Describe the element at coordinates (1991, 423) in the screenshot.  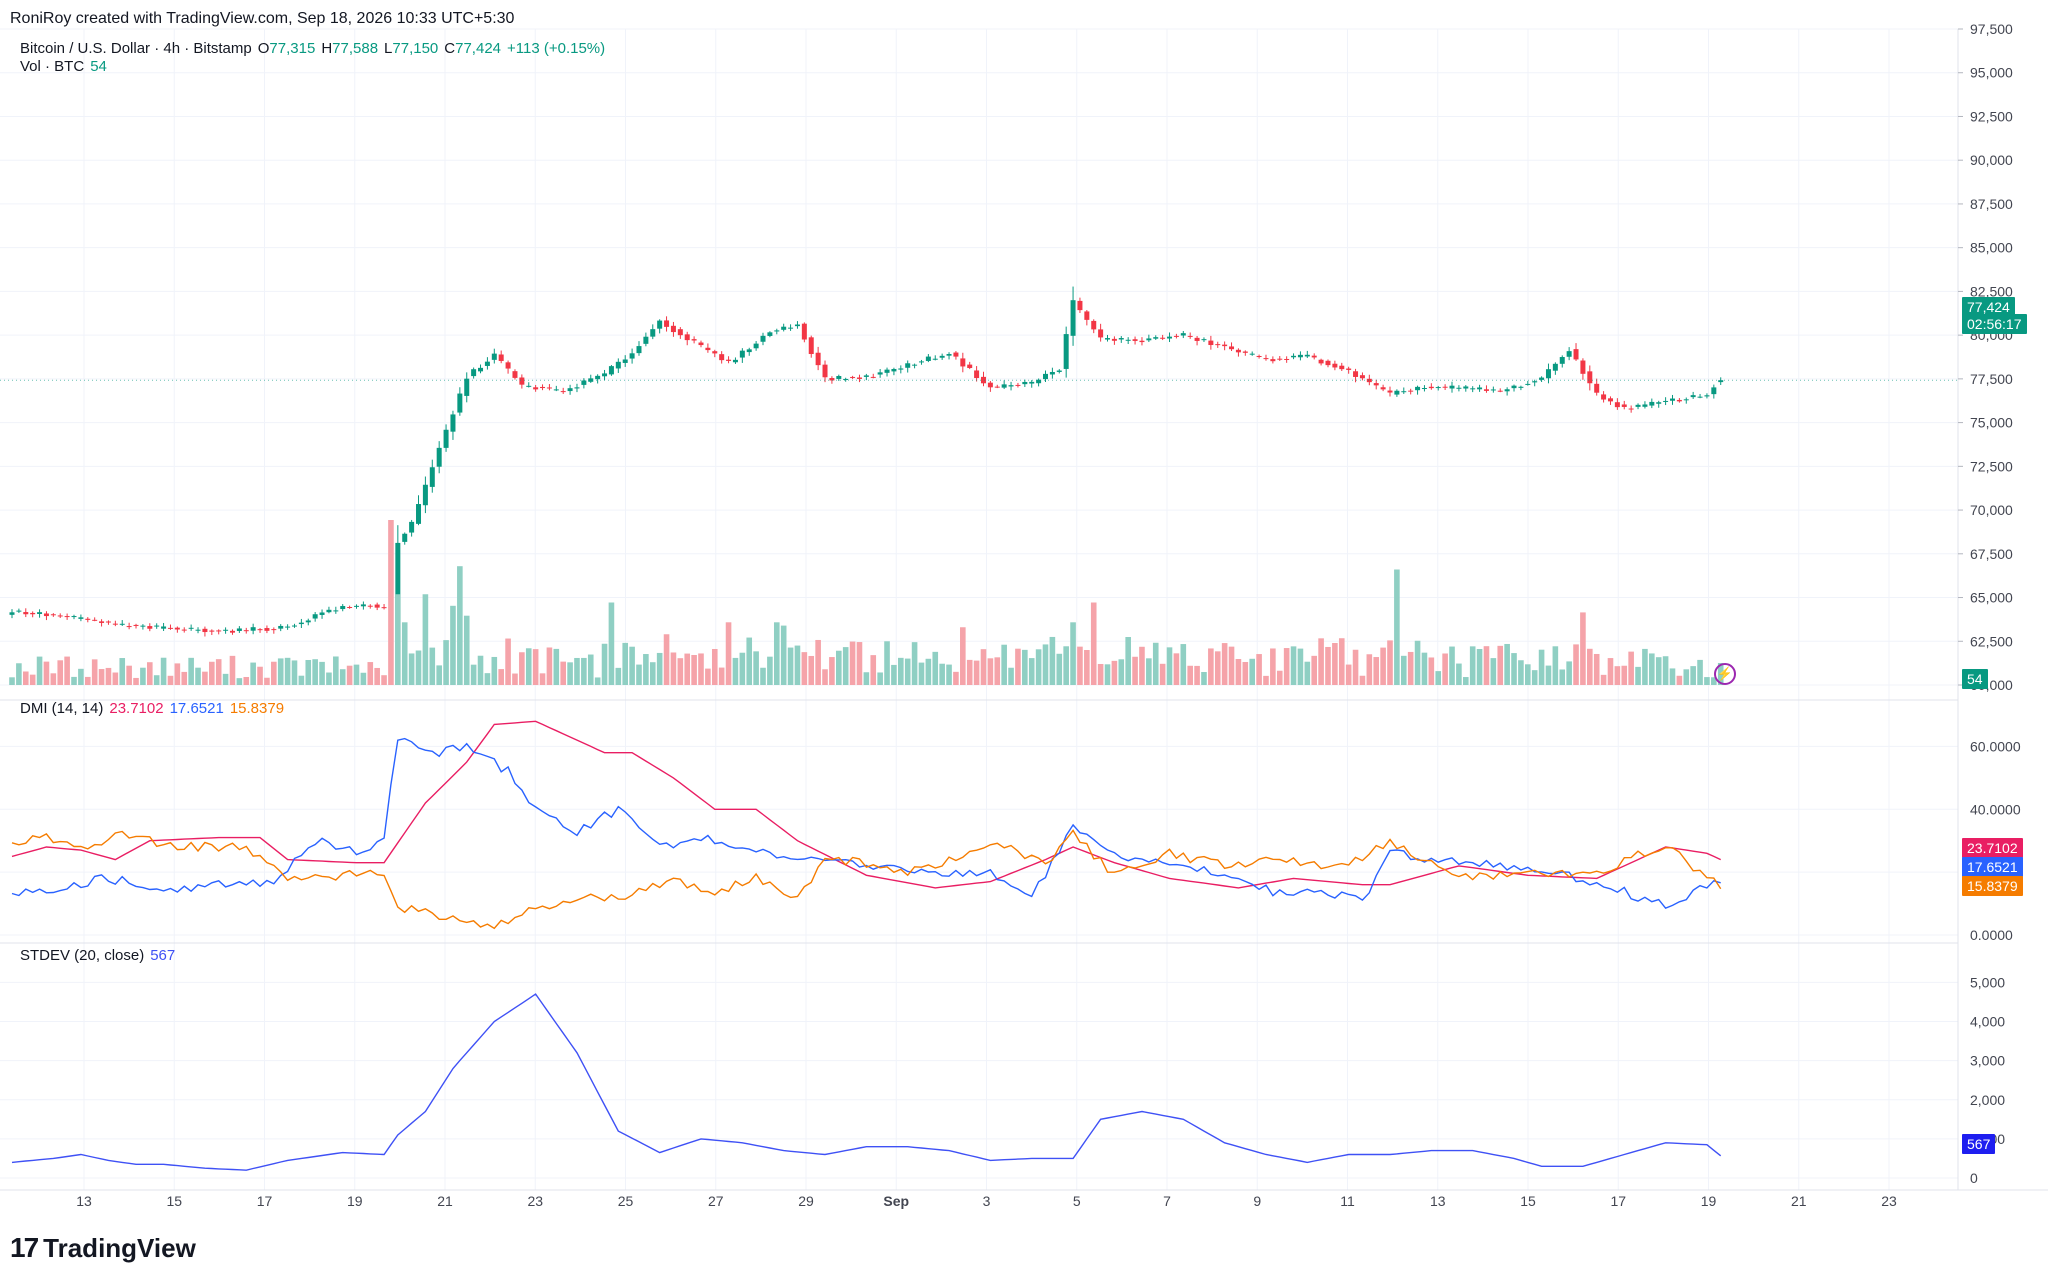
I see `price-tick-label-9: 75,000` at that location.